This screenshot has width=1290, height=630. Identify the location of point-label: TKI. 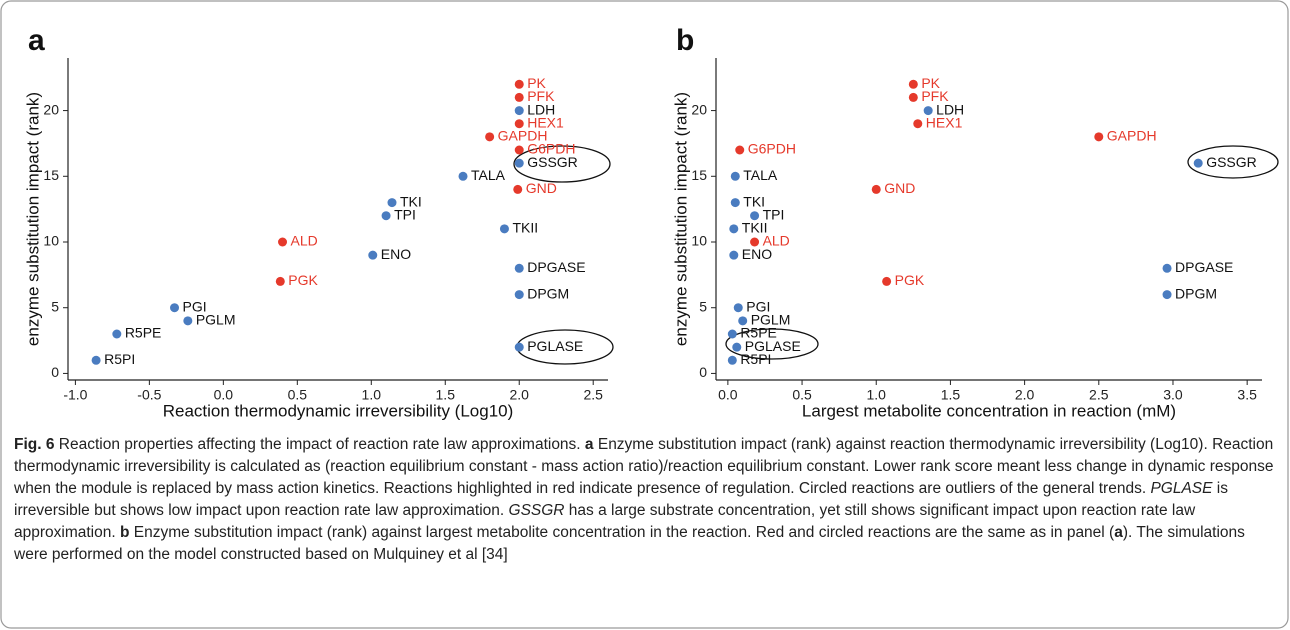
(411, 201).